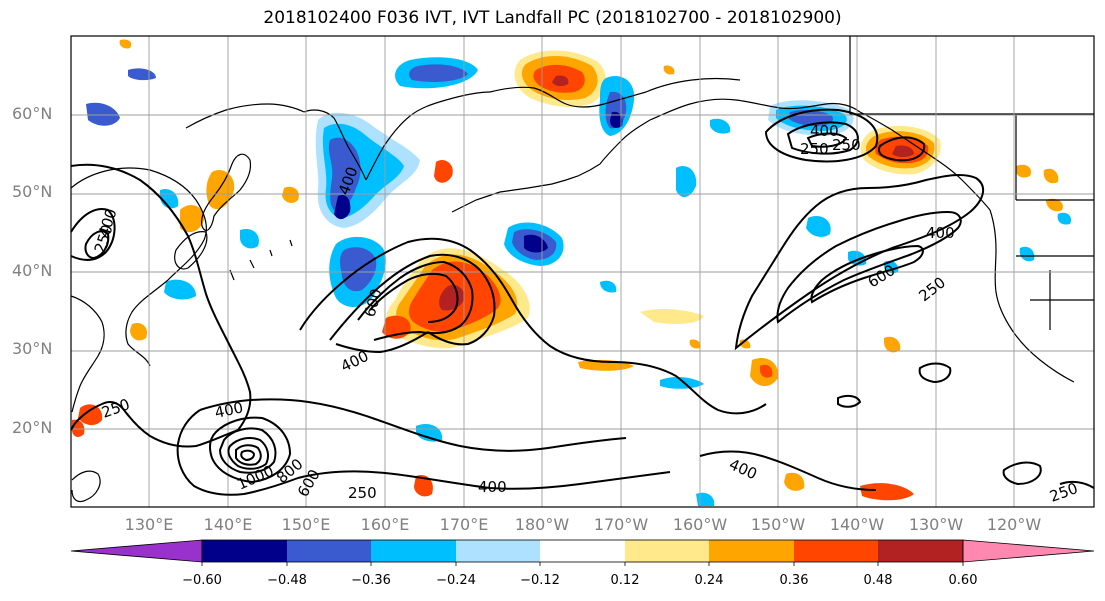 The height and width of the screenshot is (601, 1105). What do you see at coordinates (97, 245) in the screenshot?
I see `contour-400-west` at bounding box center [97, 245].